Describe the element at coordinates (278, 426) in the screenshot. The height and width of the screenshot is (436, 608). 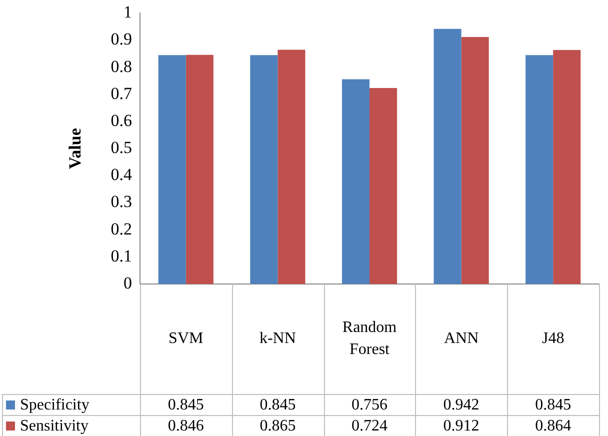
I see `data-label: 0.865` at that location.